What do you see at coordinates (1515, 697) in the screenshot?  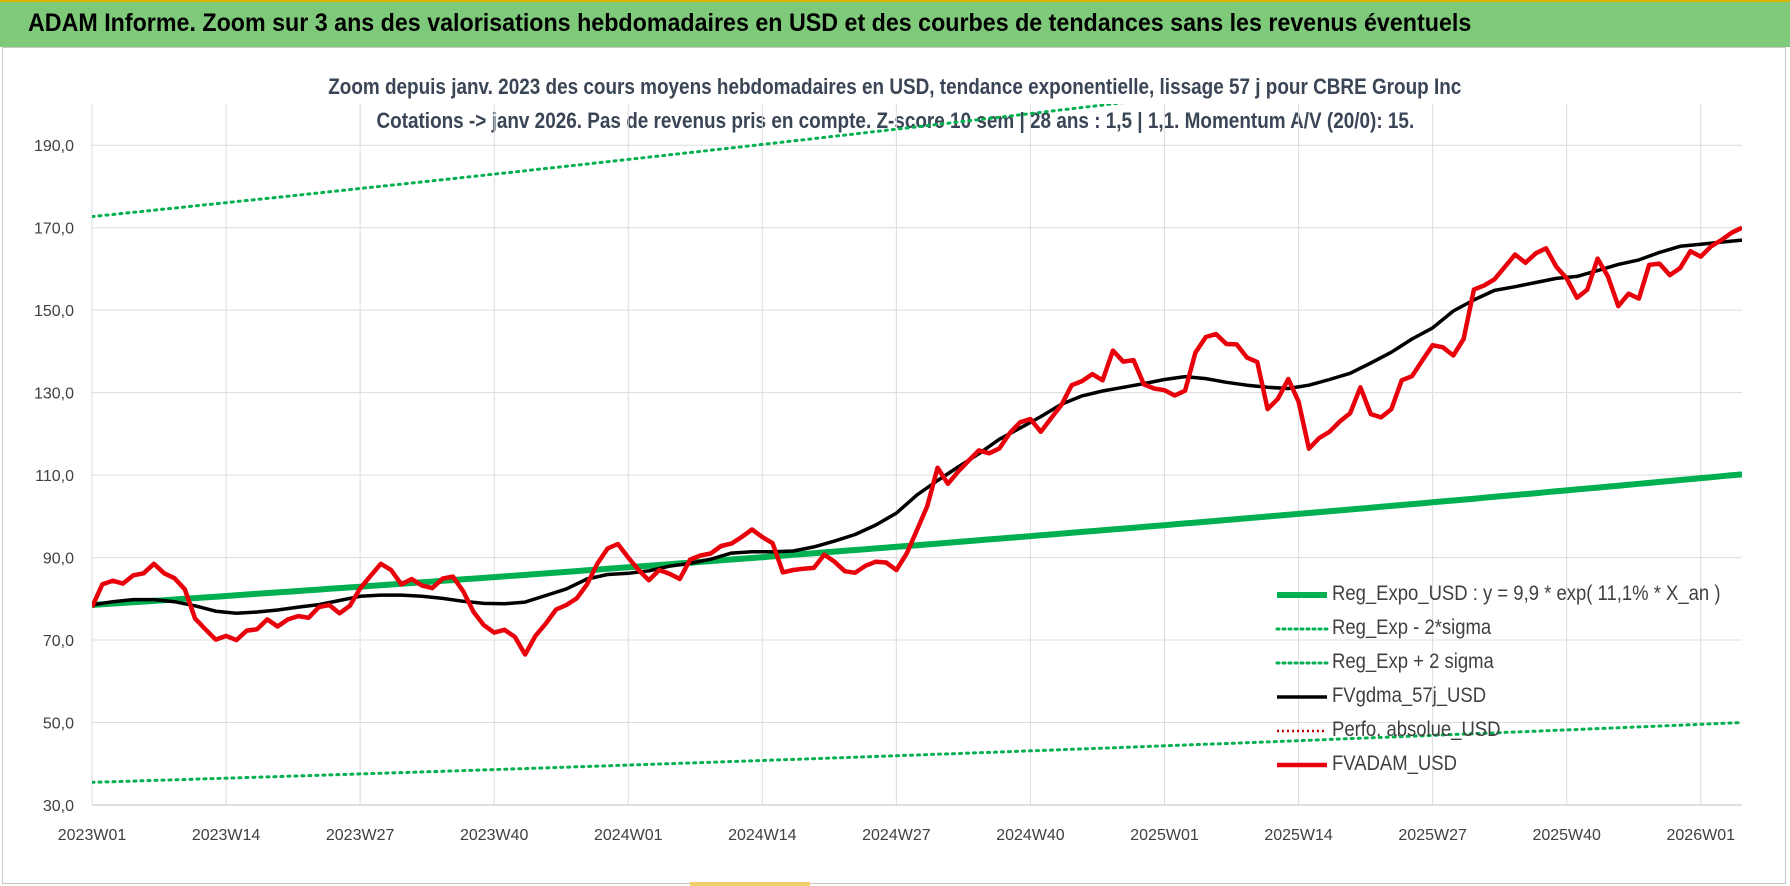 I see `legend-item-fvgdma: FVgdma_57j_USD` at bounding box center [1515, 697].